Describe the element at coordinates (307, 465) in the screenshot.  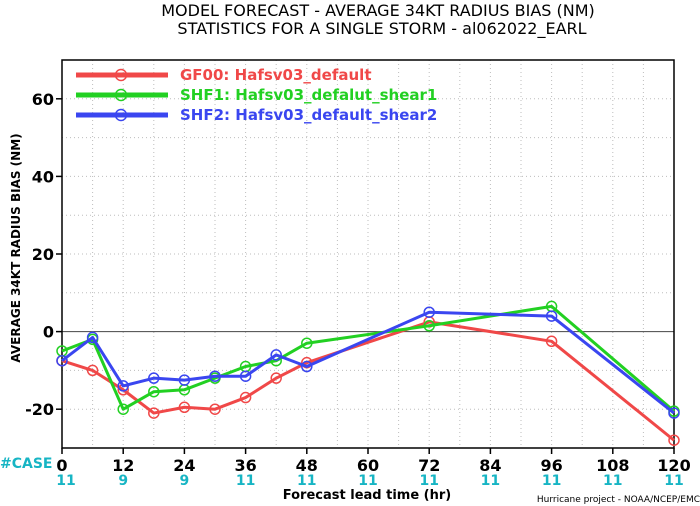
I see `x-tick-label: 48` at that location.